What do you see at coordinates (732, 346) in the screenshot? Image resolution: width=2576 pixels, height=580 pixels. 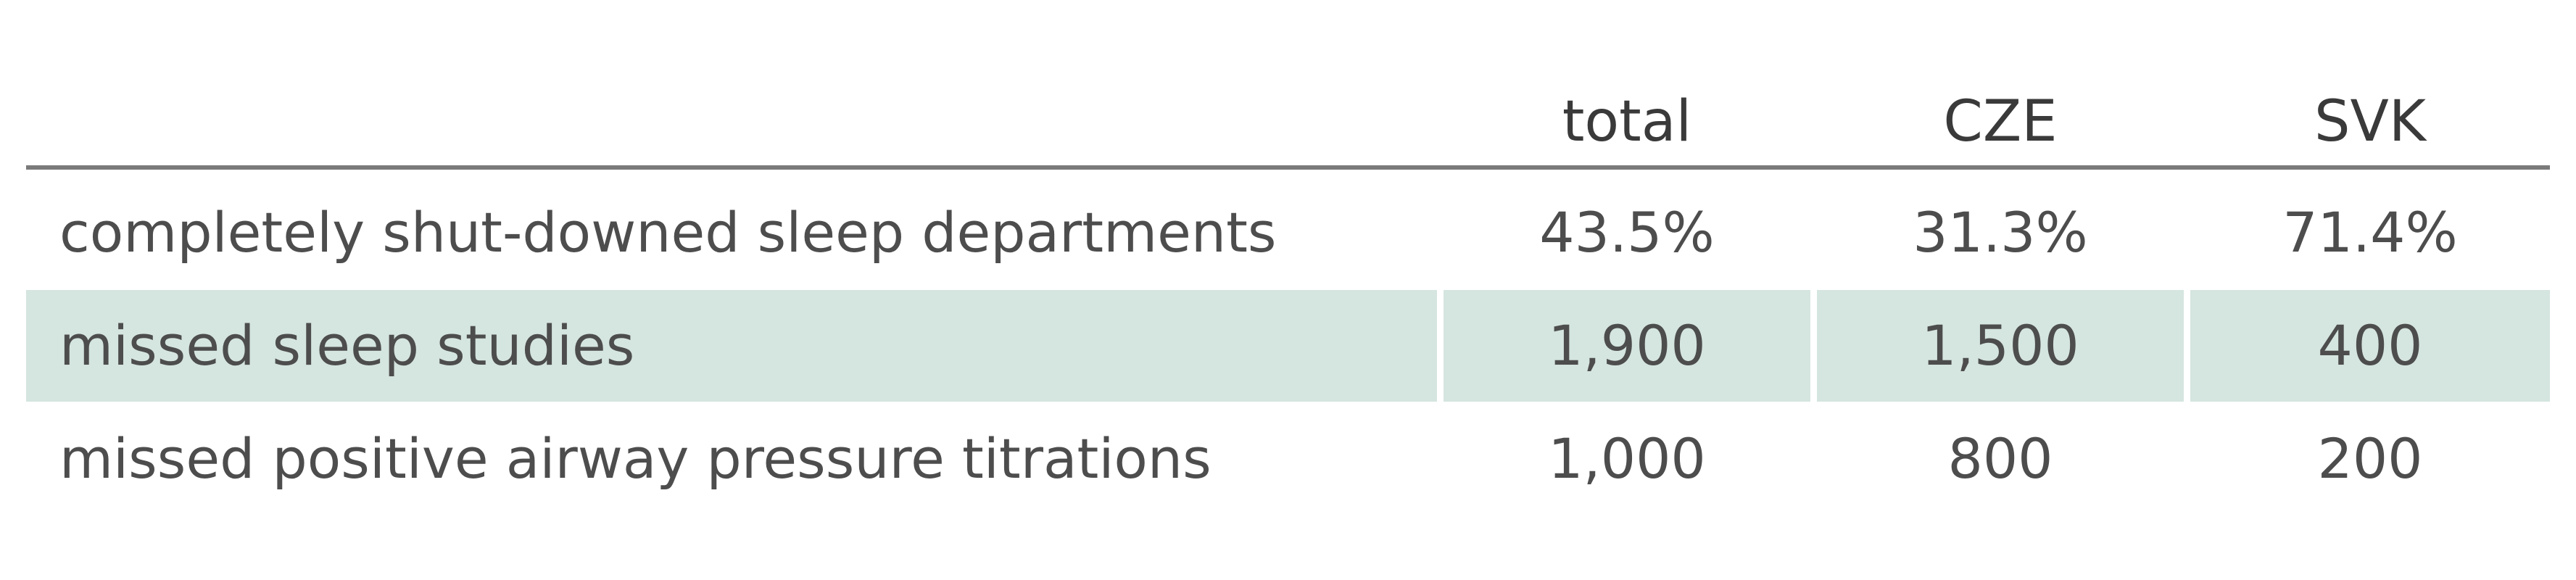 I see `row-label: missed sleep studies` at bounding box center [732, 346].